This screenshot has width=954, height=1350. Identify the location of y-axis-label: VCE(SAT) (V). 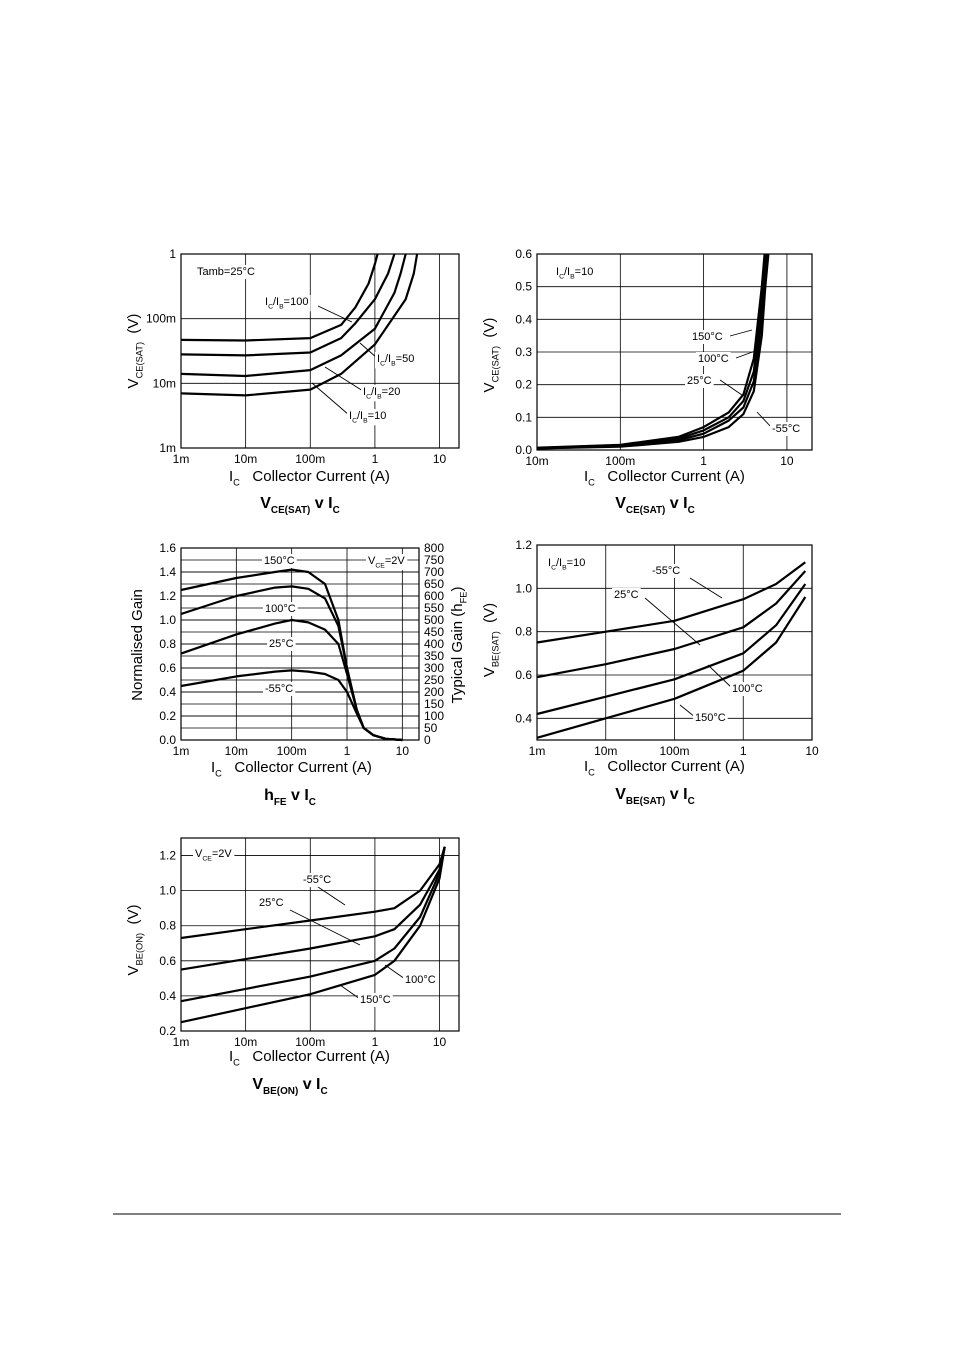
(491, 355).